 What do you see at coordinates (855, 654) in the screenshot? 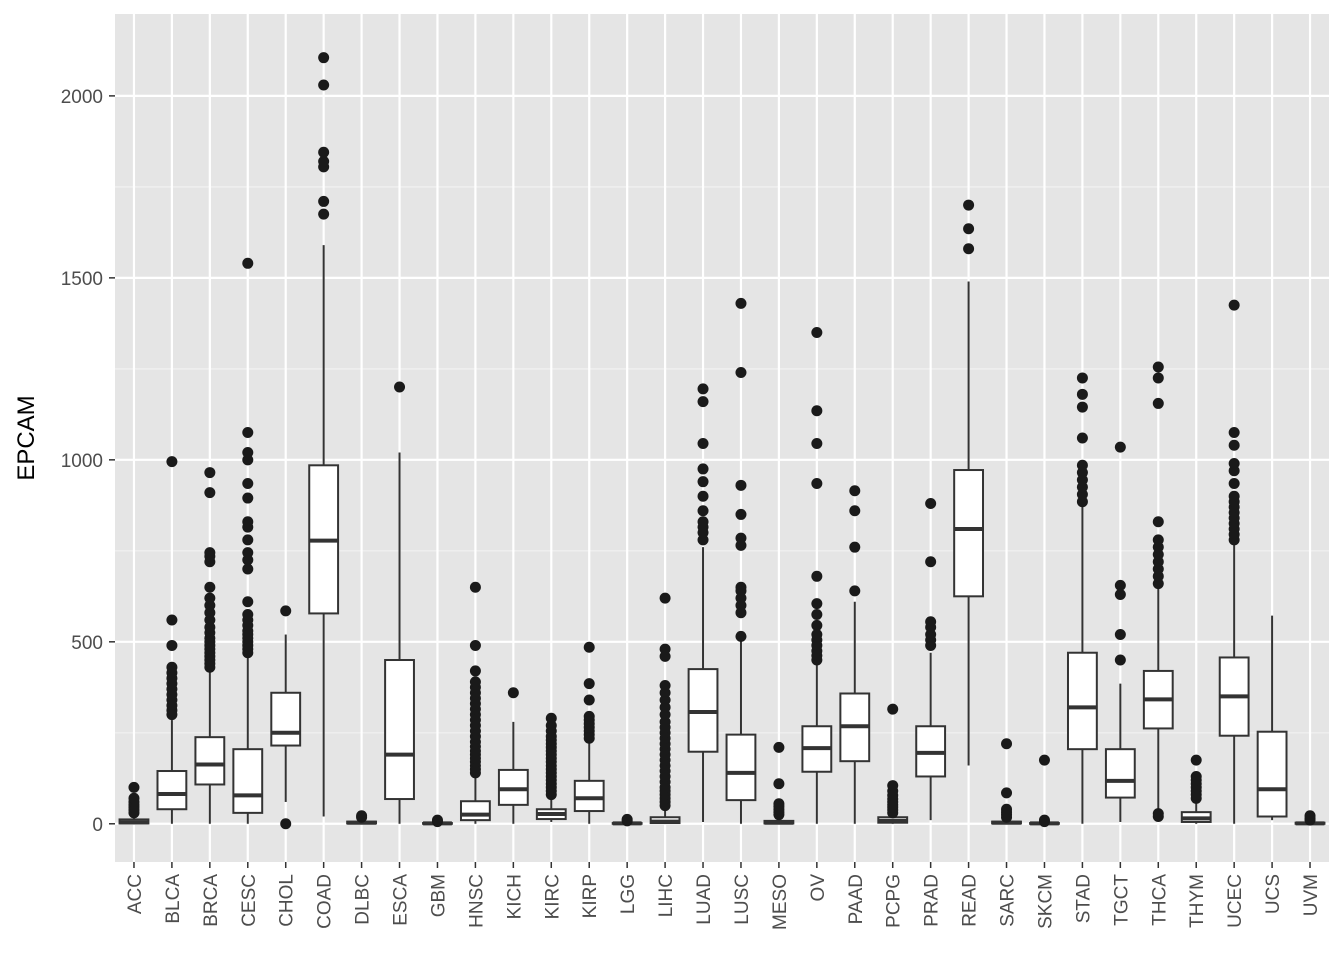
I see `box-paad` at bounding box center [855, 654].